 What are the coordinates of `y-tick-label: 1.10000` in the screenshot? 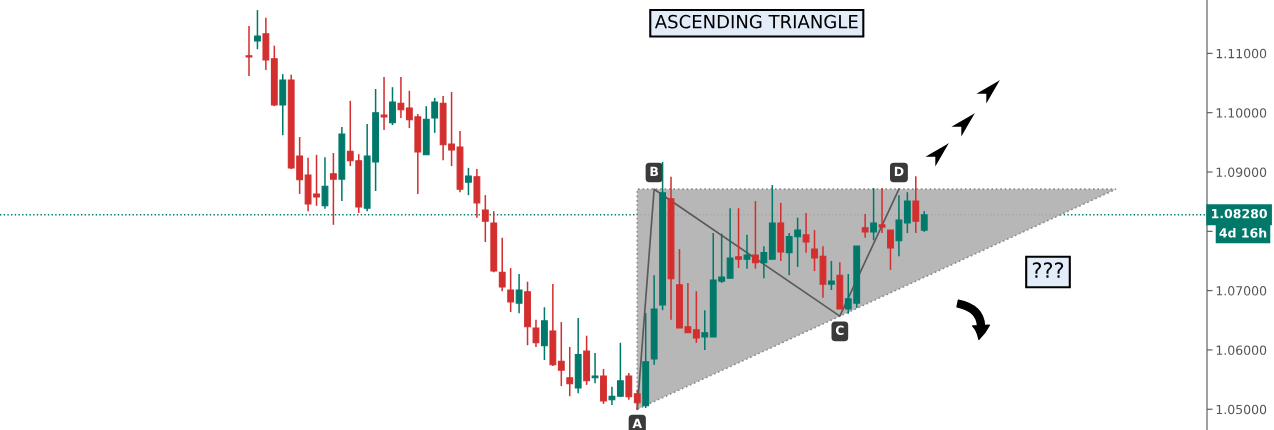 It's located at (1241, 113).